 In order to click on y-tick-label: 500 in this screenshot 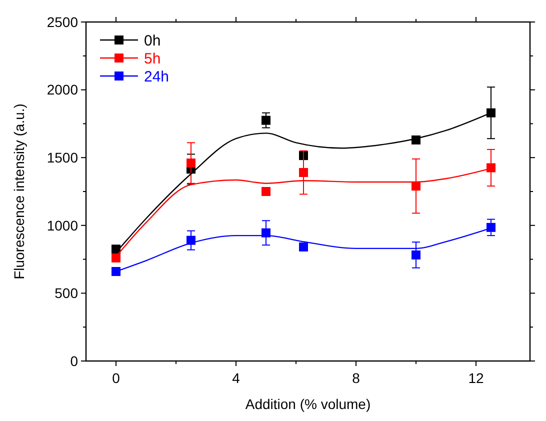, I will do `click(66, 293)`.